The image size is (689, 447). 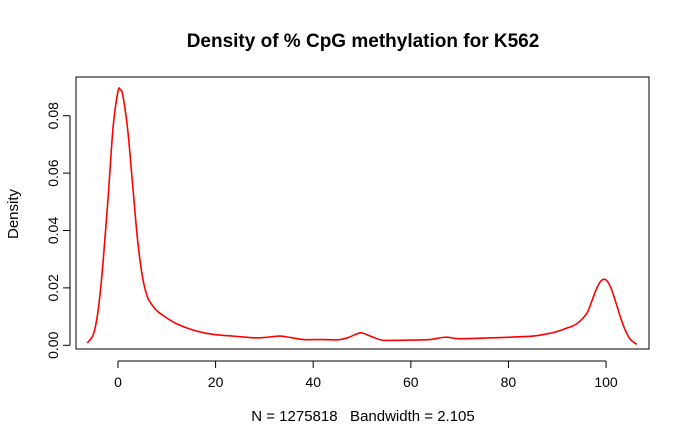 I want to click on y-axis: 0.00 0.02 0.04 0.06 0.08, so click(x=58, y=230).